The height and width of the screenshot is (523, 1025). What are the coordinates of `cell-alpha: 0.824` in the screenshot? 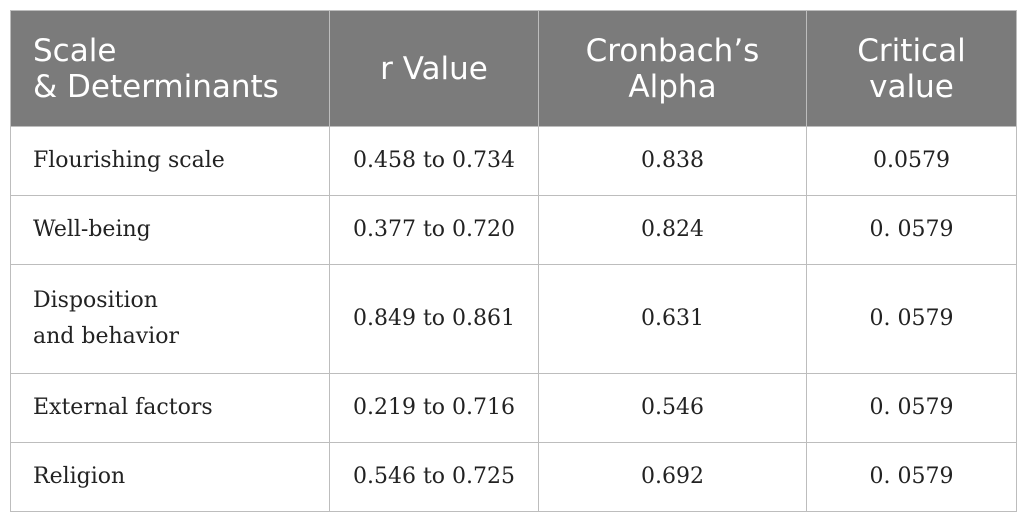 It's located at (672, 230).